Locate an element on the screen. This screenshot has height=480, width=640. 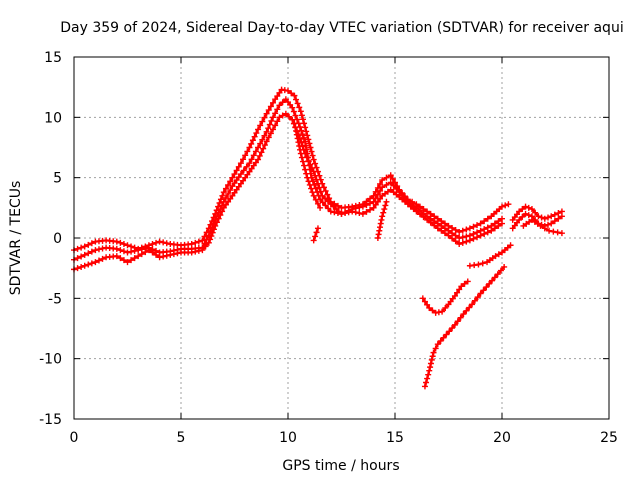
x-tick-label: 0 is located at coordinates (74, 438).